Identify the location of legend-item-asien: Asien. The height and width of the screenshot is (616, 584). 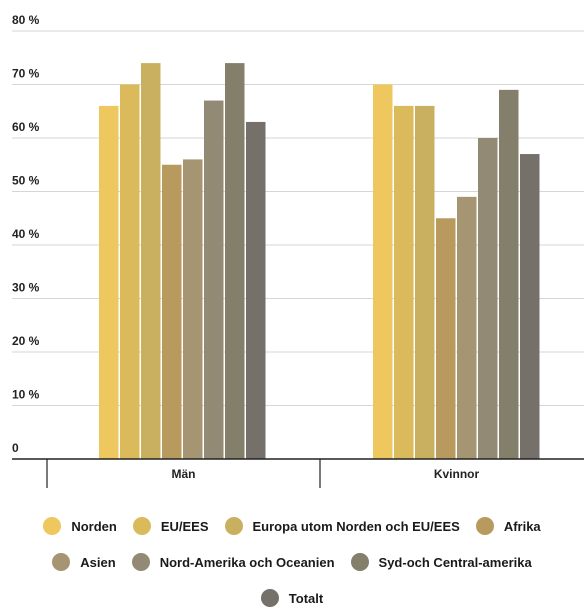
(84, 562).